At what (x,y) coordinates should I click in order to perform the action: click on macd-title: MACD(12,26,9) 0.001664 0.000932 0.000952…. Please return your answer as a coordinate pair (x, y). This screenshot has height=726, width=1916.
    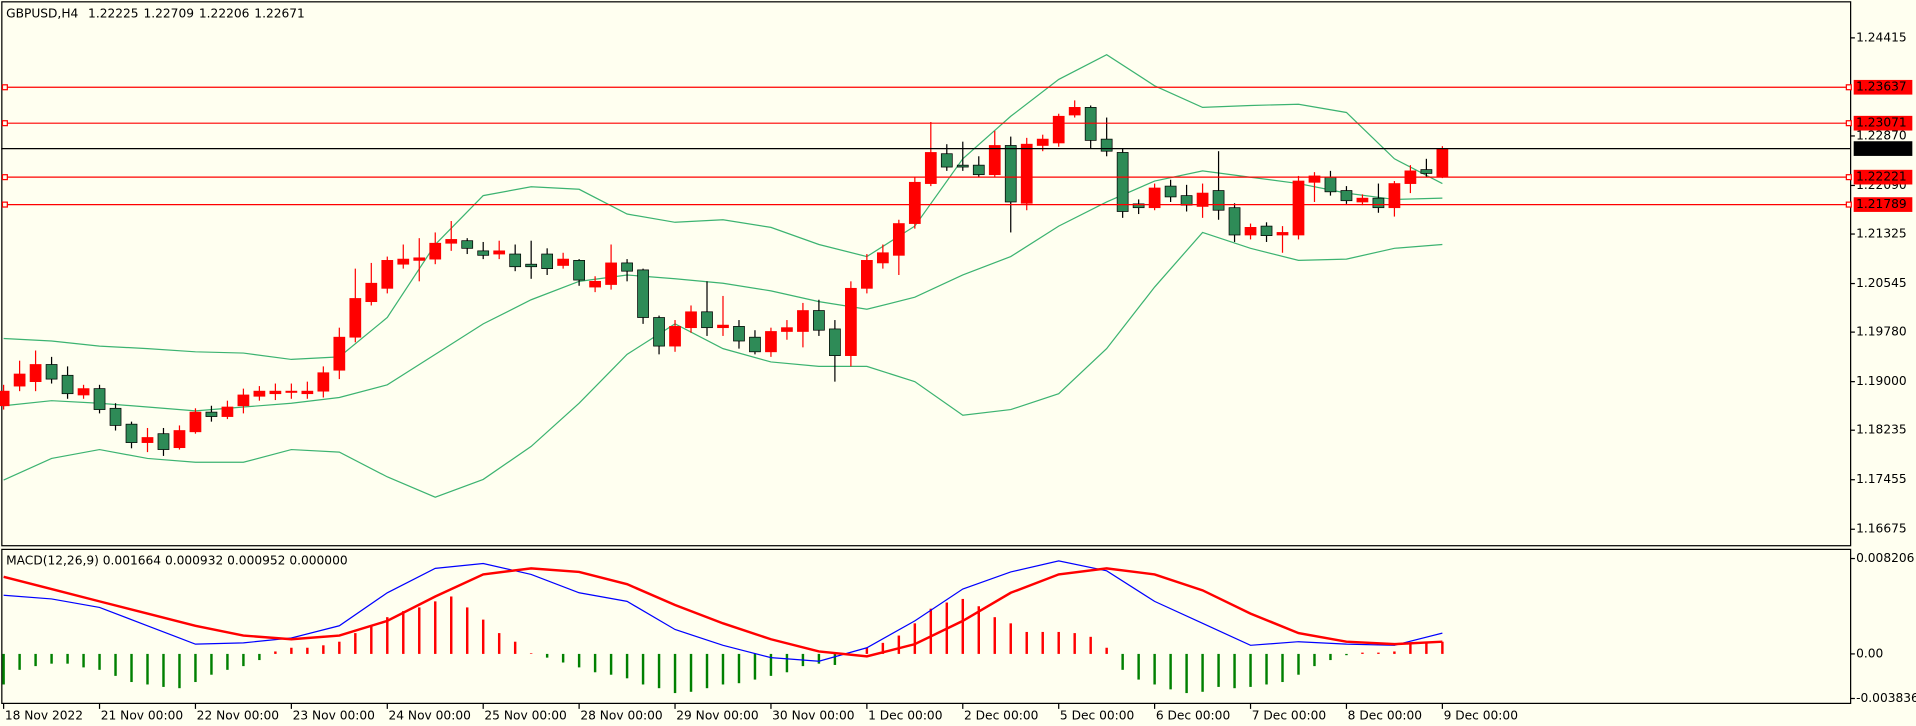
    Looking at the image, I should click on (177, 560).